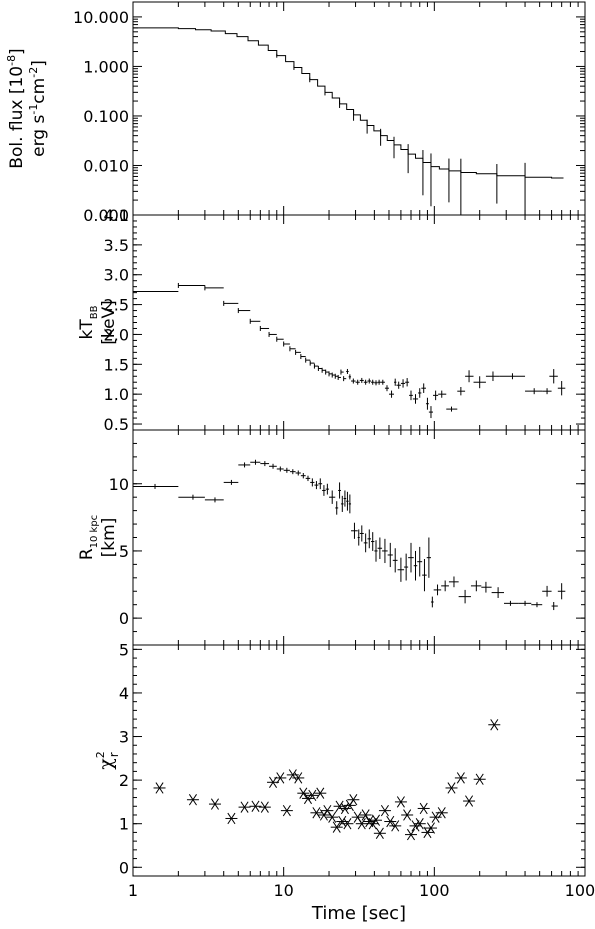 The height and width of the screenshot is (929, 595). Describe the element at coordinates (358, 913) in the screenshot. I see `x-axis-label: Time [sec]` at that location.